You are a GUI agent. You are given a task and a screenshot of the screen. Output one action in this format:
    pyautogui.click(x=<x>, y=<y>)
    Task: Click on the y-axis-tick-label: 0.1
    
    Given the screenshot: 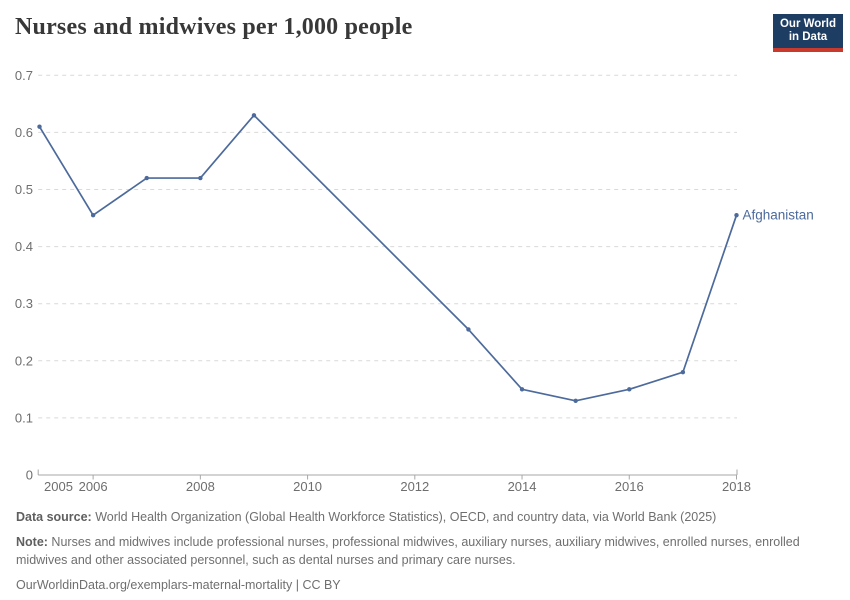 What is the action you would take?
    pyautogui.click(x=24, y=417)
    